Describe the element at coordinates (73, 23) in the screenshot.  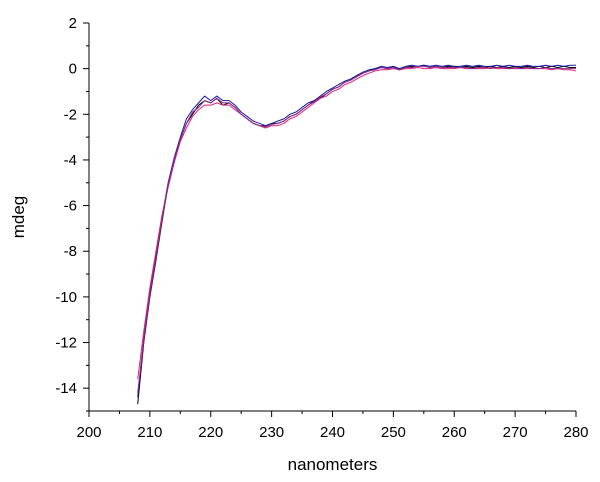
I see `y-tick-label: 2` at that location.